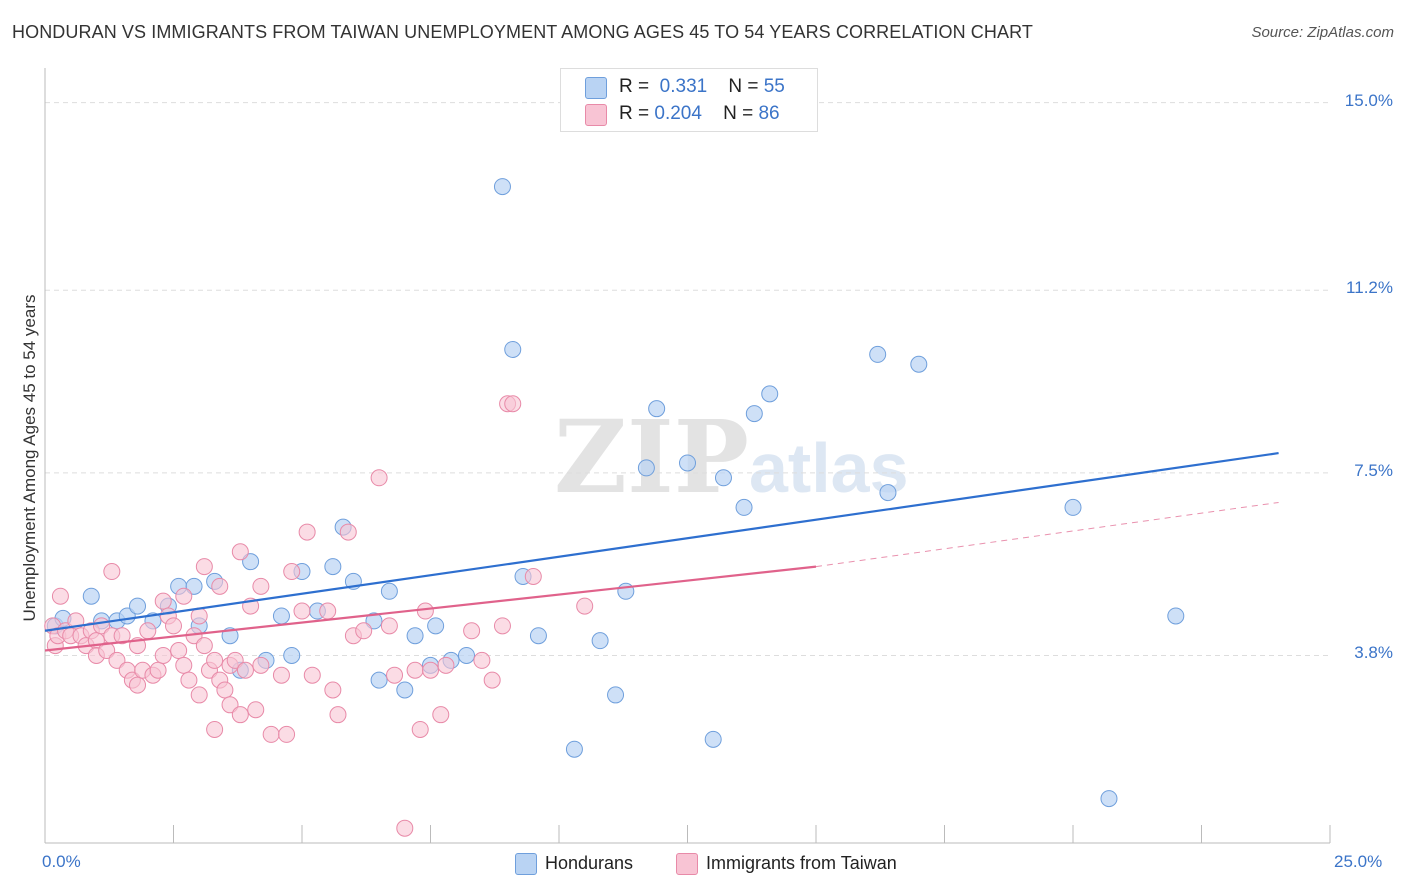 The image size is (1406, 892). I want to click on n-value: 55, so click(774, 86).